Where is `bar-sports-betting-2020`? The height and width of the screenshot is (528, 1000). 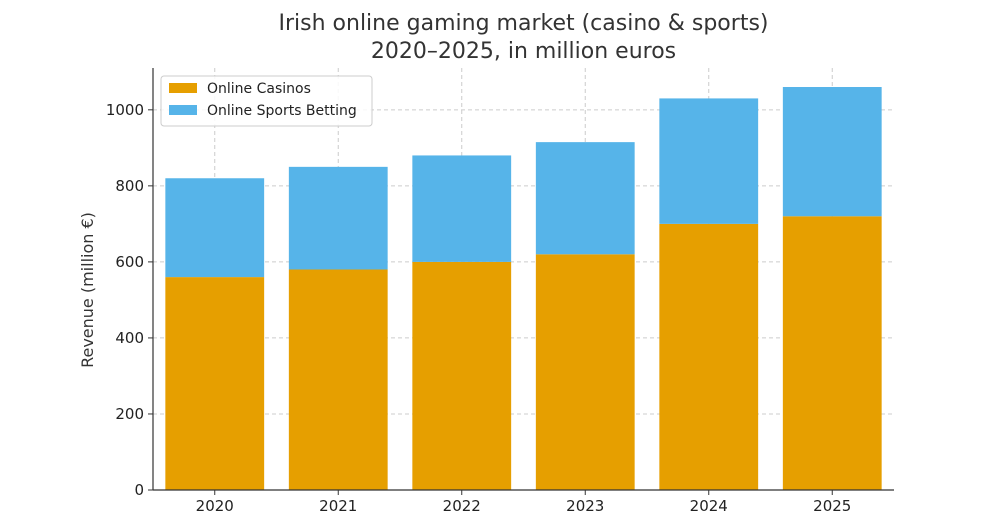 bar-sports-betting-2020 is located at coordinates (215, 228).